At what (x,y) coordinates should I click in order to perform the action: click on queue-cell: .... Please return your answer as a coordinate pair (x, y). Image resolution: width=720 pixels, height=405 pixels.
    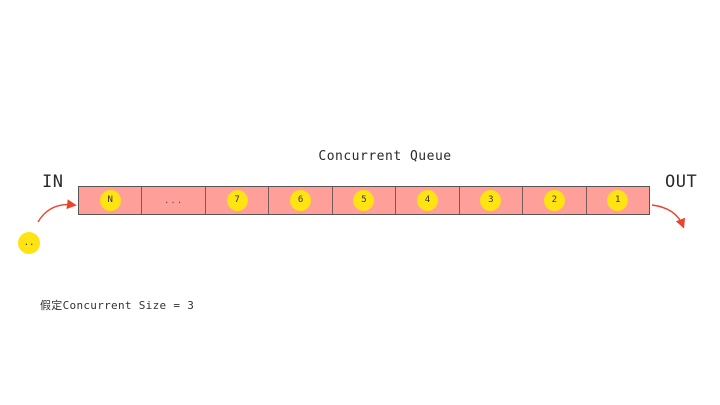
    Looking at the image, I should click on (174, 200).